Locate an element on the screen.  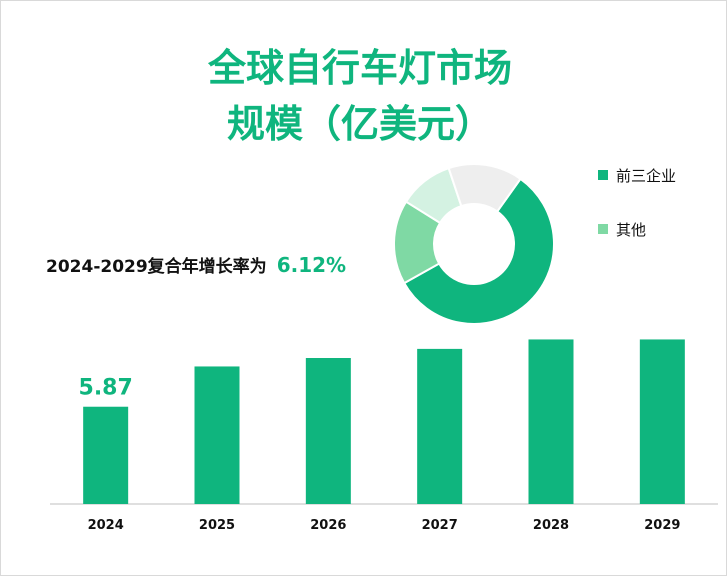
pie-legend: 前三企业 其他 is located at coordinates (637, 219).